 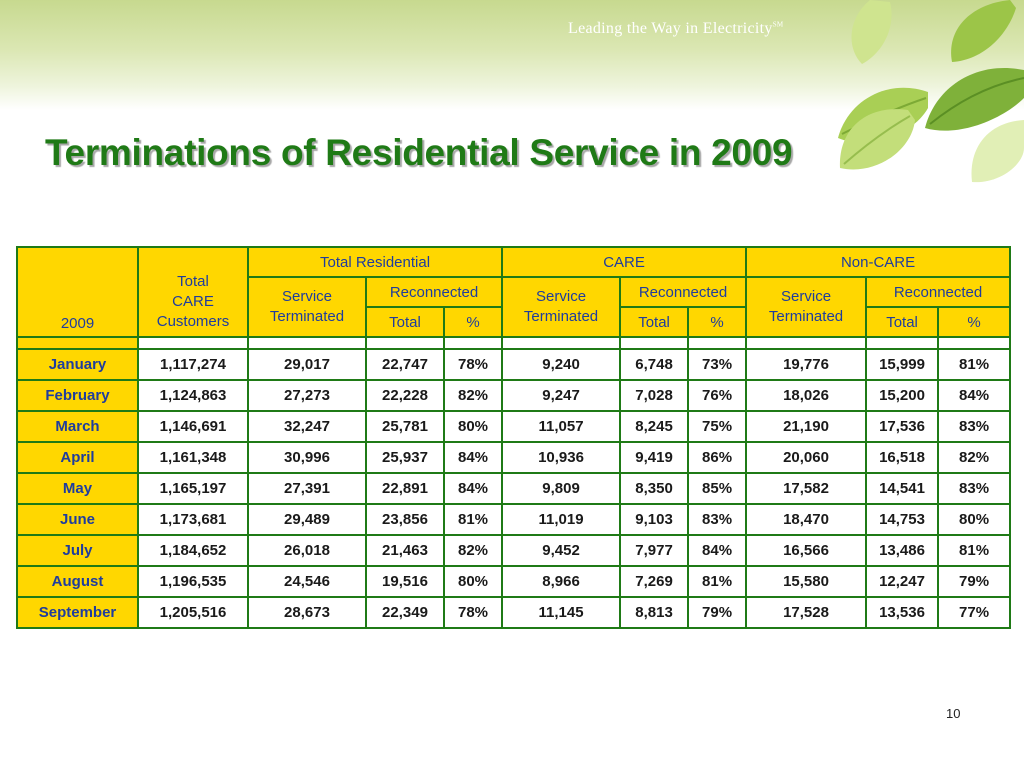 What do you see at coordinates (307, 307) in the screenshot?
I see `tr-service-terminated-header: Service Terminated` at bounding box center [307, 307].